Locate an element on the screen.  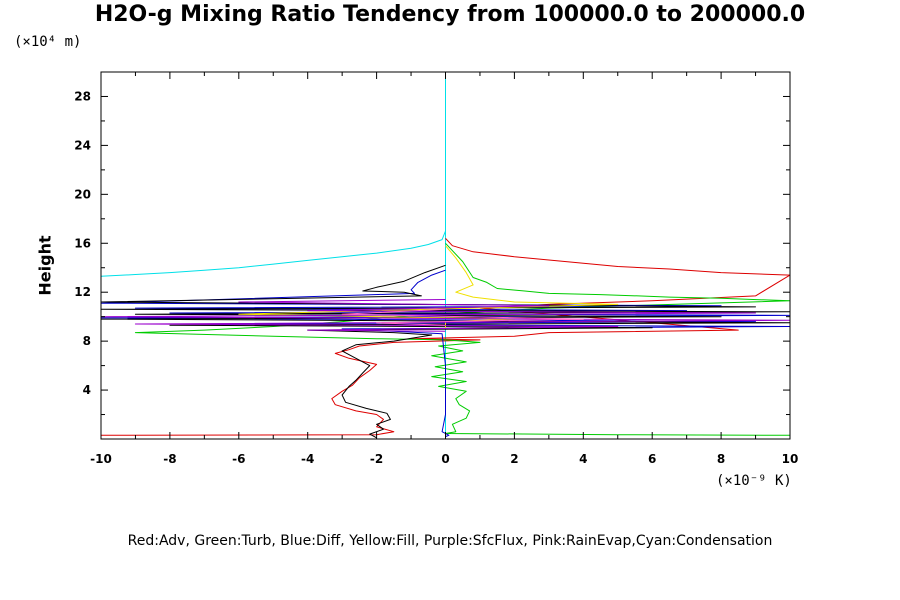
series-line is located at coordinates (462, 317).